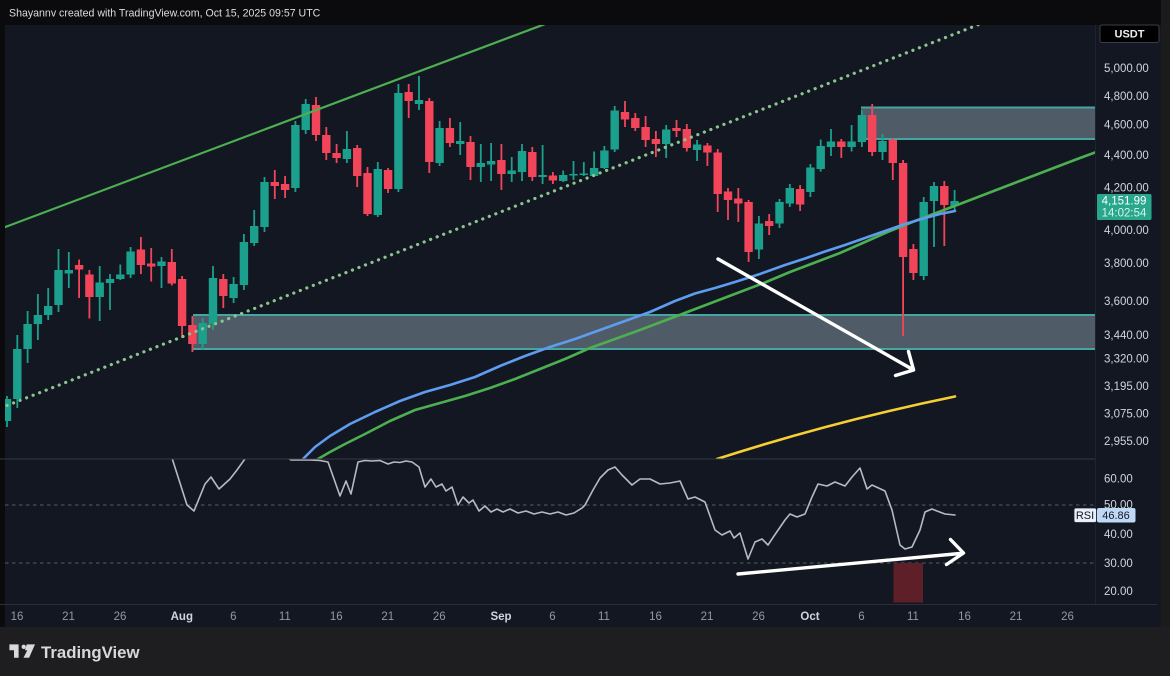  What do you see at coordinates (1116, 516) in the screenshot?
I see `svg-text: 46.86` at bounding box center [1116, 516].